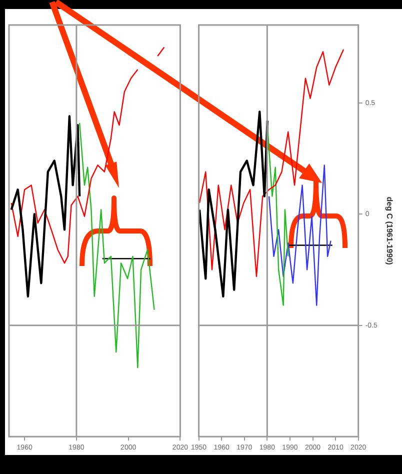  I want to click on y-axis-title: deg C (1961-1990), so click(389, 231).